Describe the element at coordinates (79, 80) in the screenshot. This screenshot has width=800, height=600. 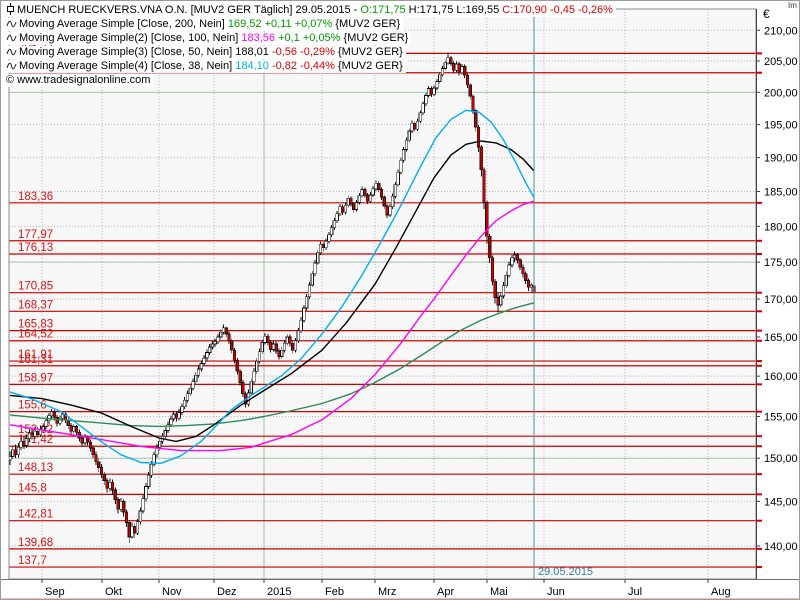
I see `watermark: © www.tradesignalonline.com` at that location.